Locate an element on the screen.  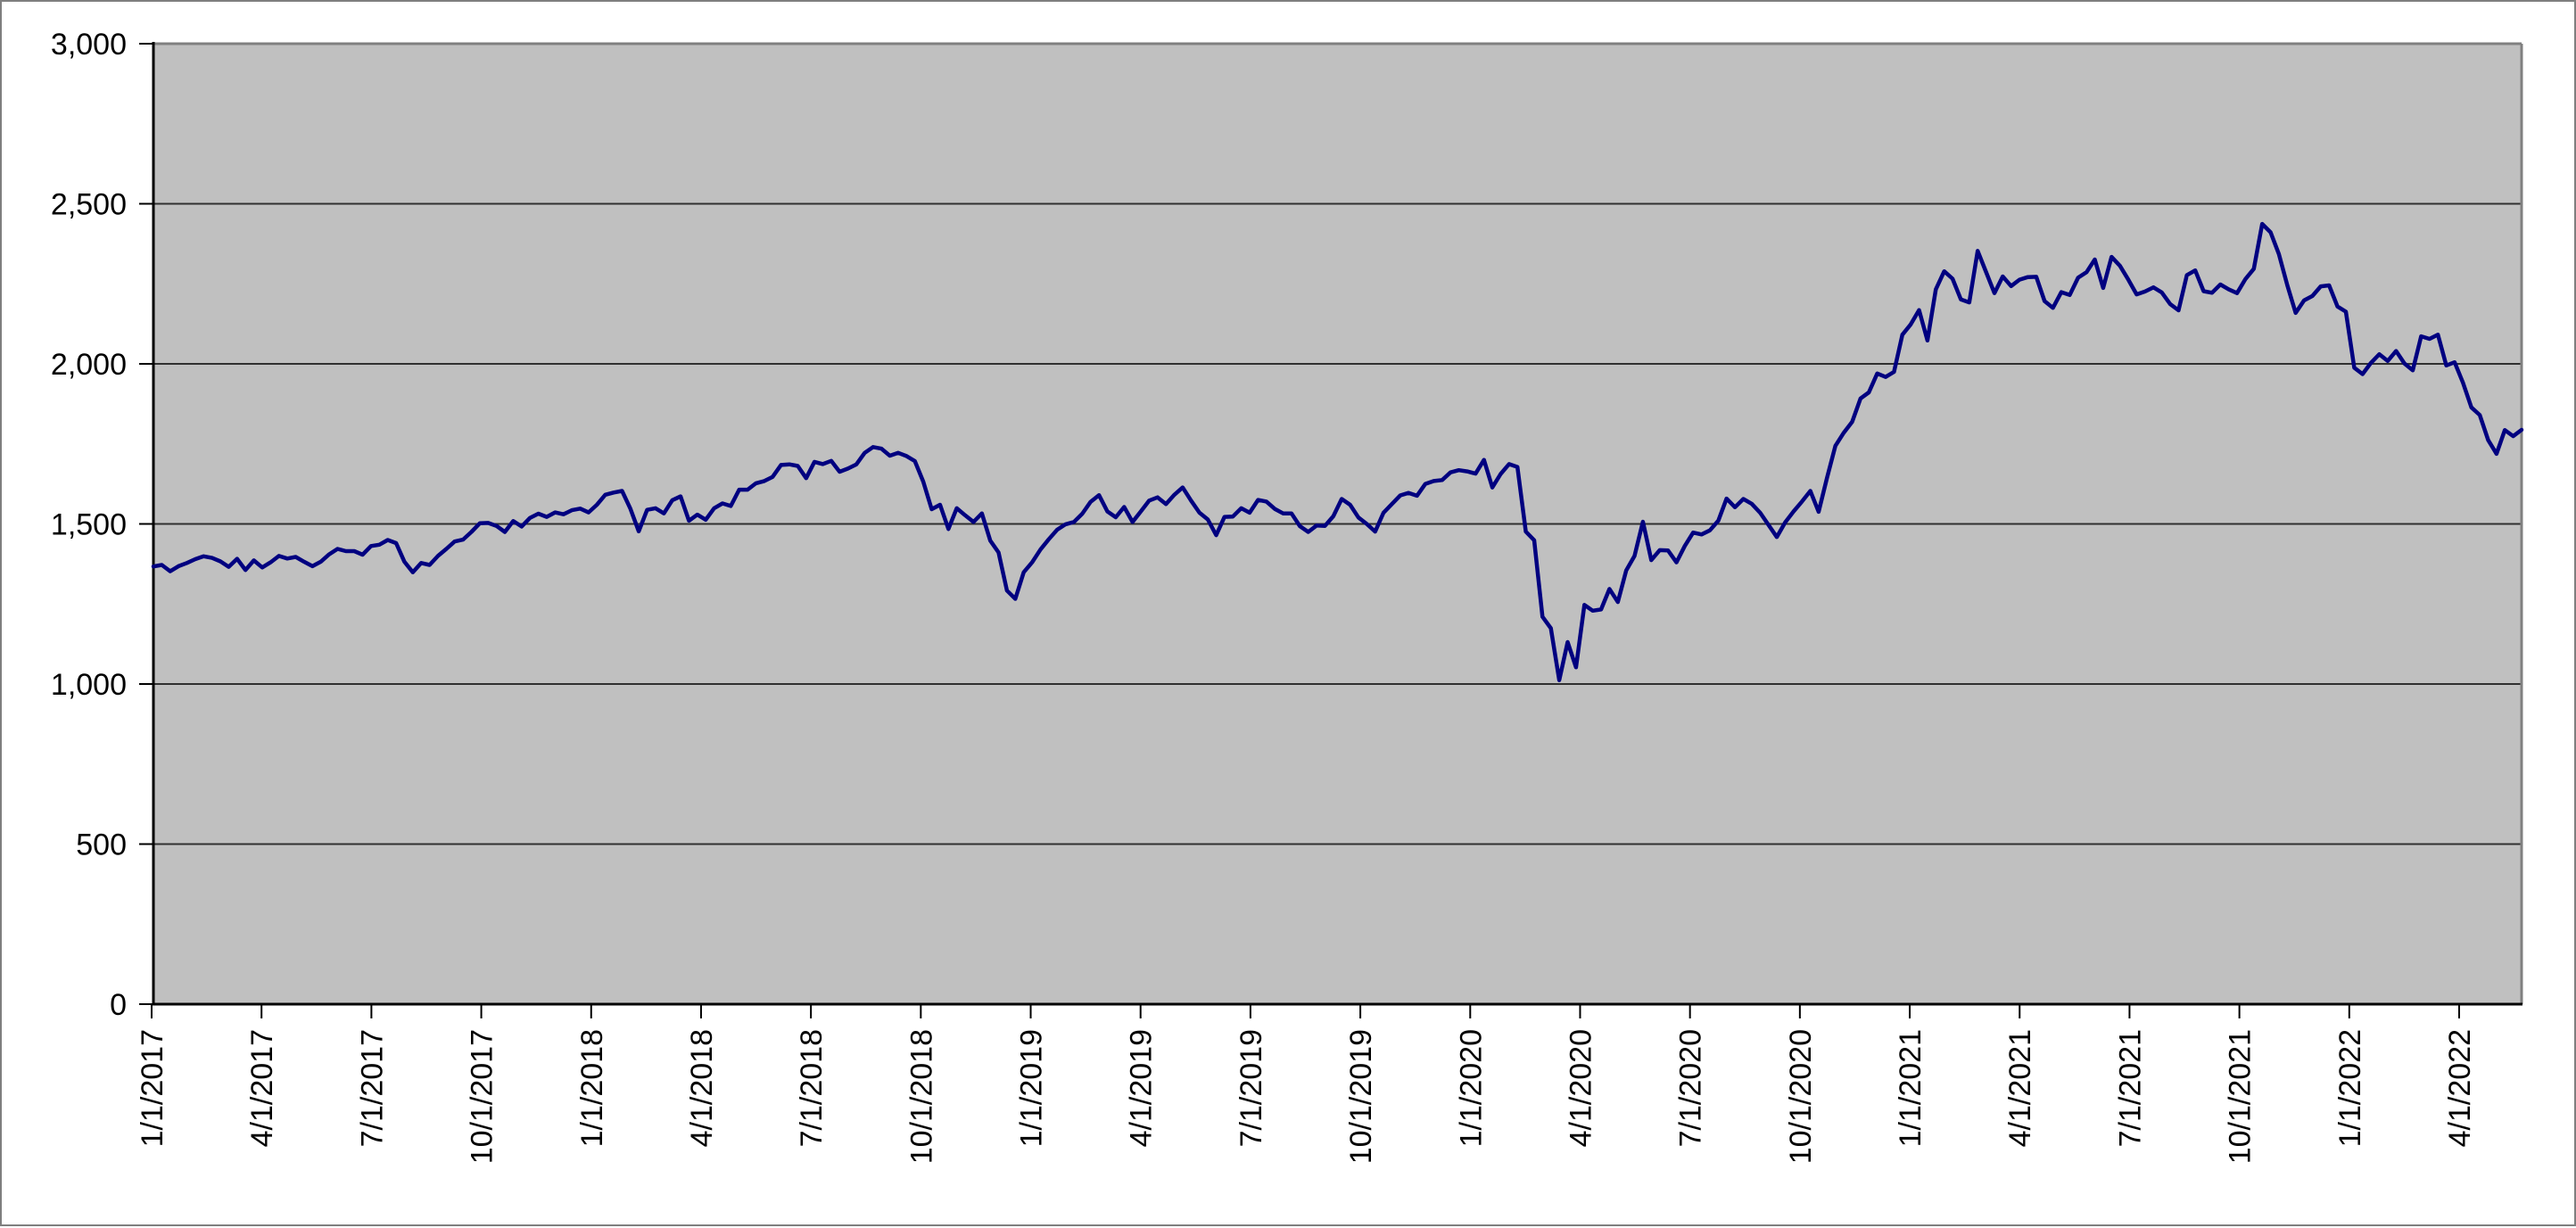
y-axis-label: 2,000 is located at coordinates (89, 365).